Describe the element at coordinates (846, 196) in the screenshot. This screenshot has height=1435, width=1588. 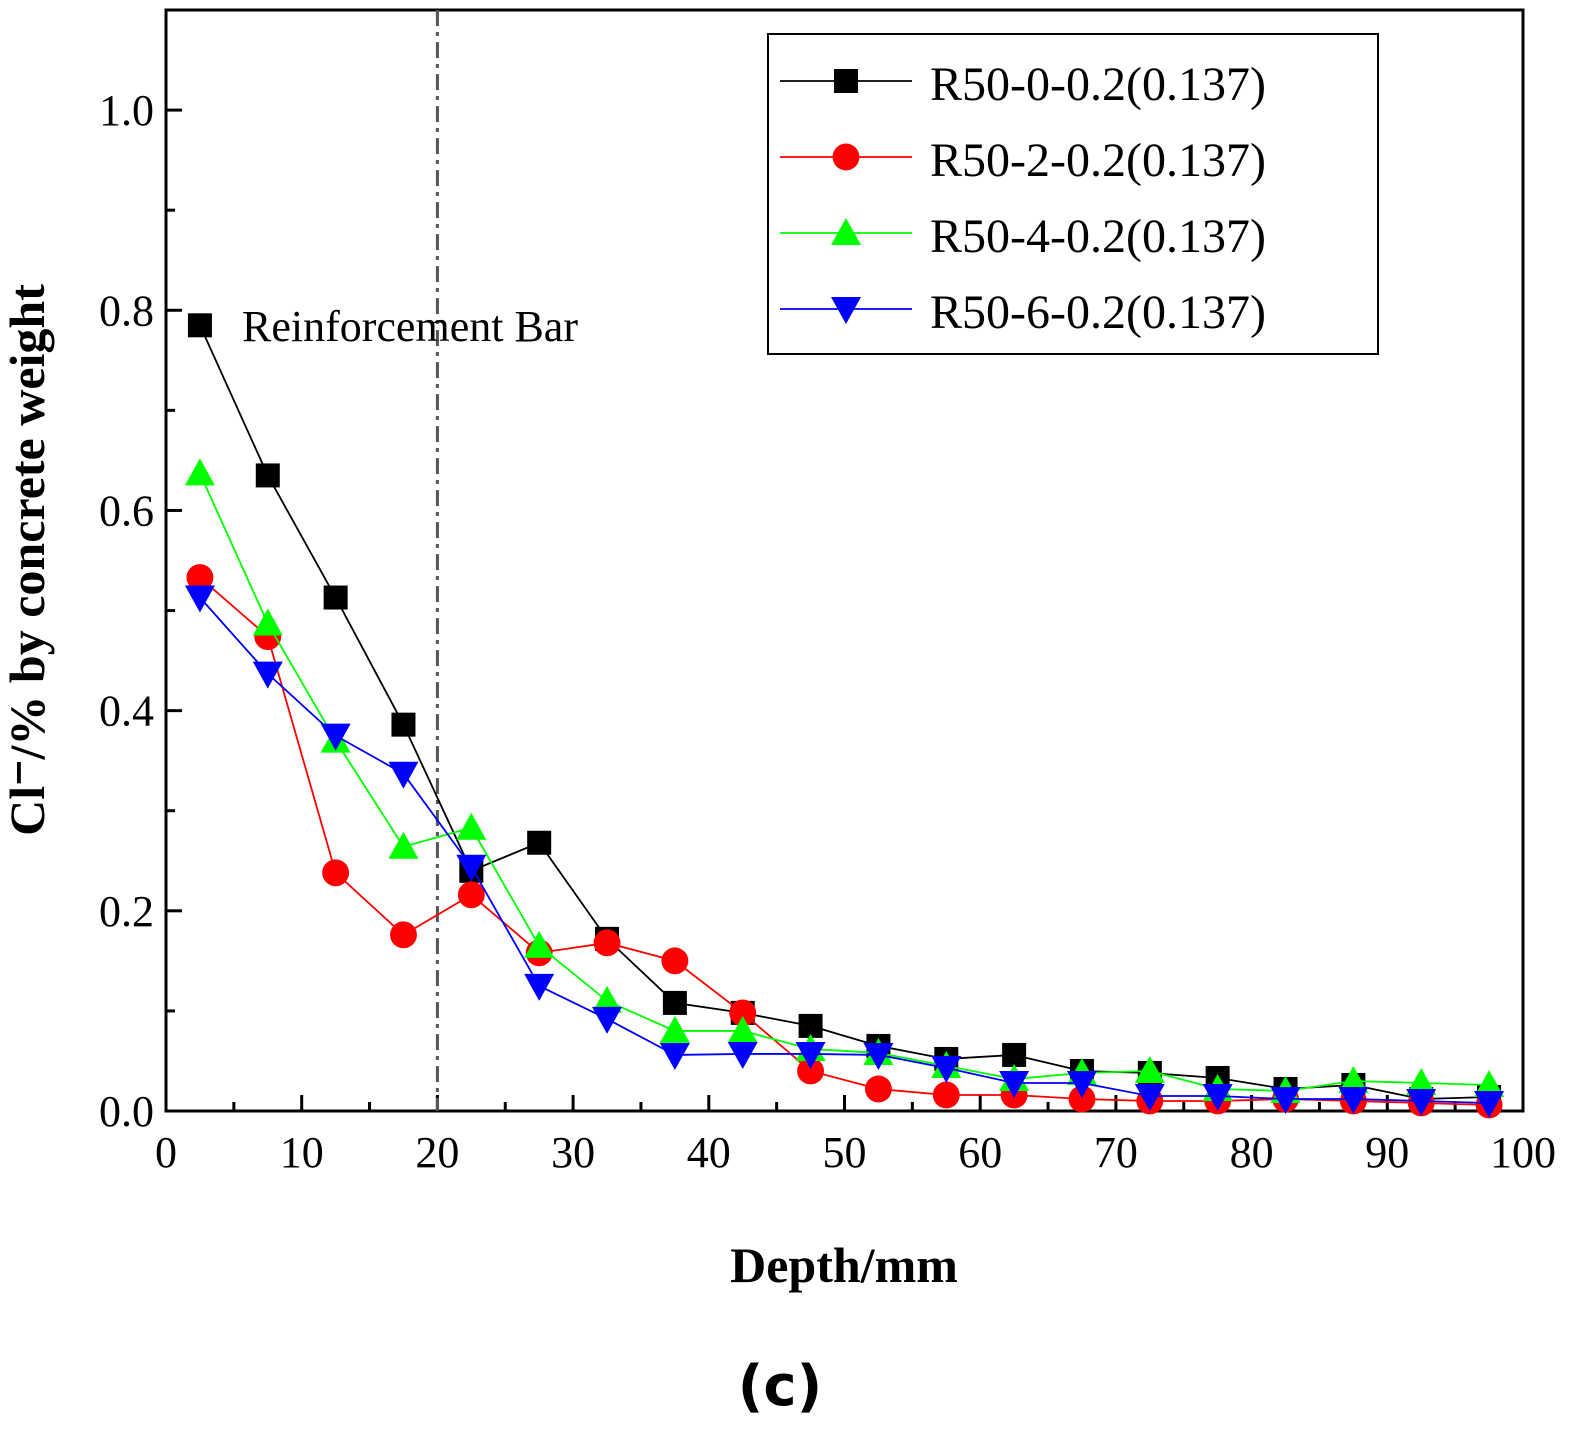
I see `legend-items` at that location.